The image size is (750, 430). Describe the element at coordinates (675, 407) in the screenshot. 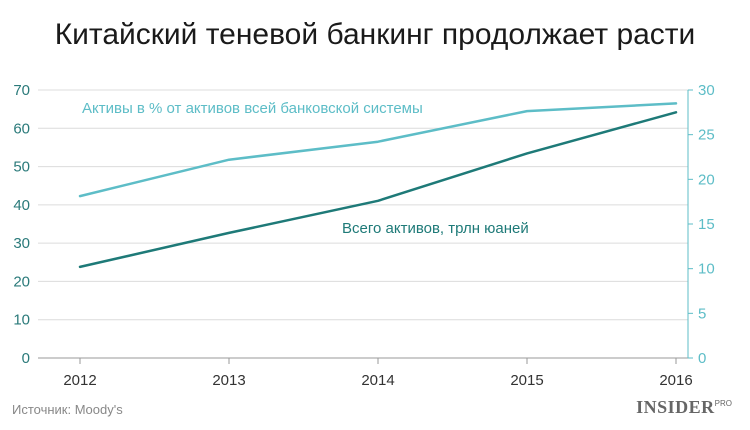

I see `brand-name: INSIDER` at that location.